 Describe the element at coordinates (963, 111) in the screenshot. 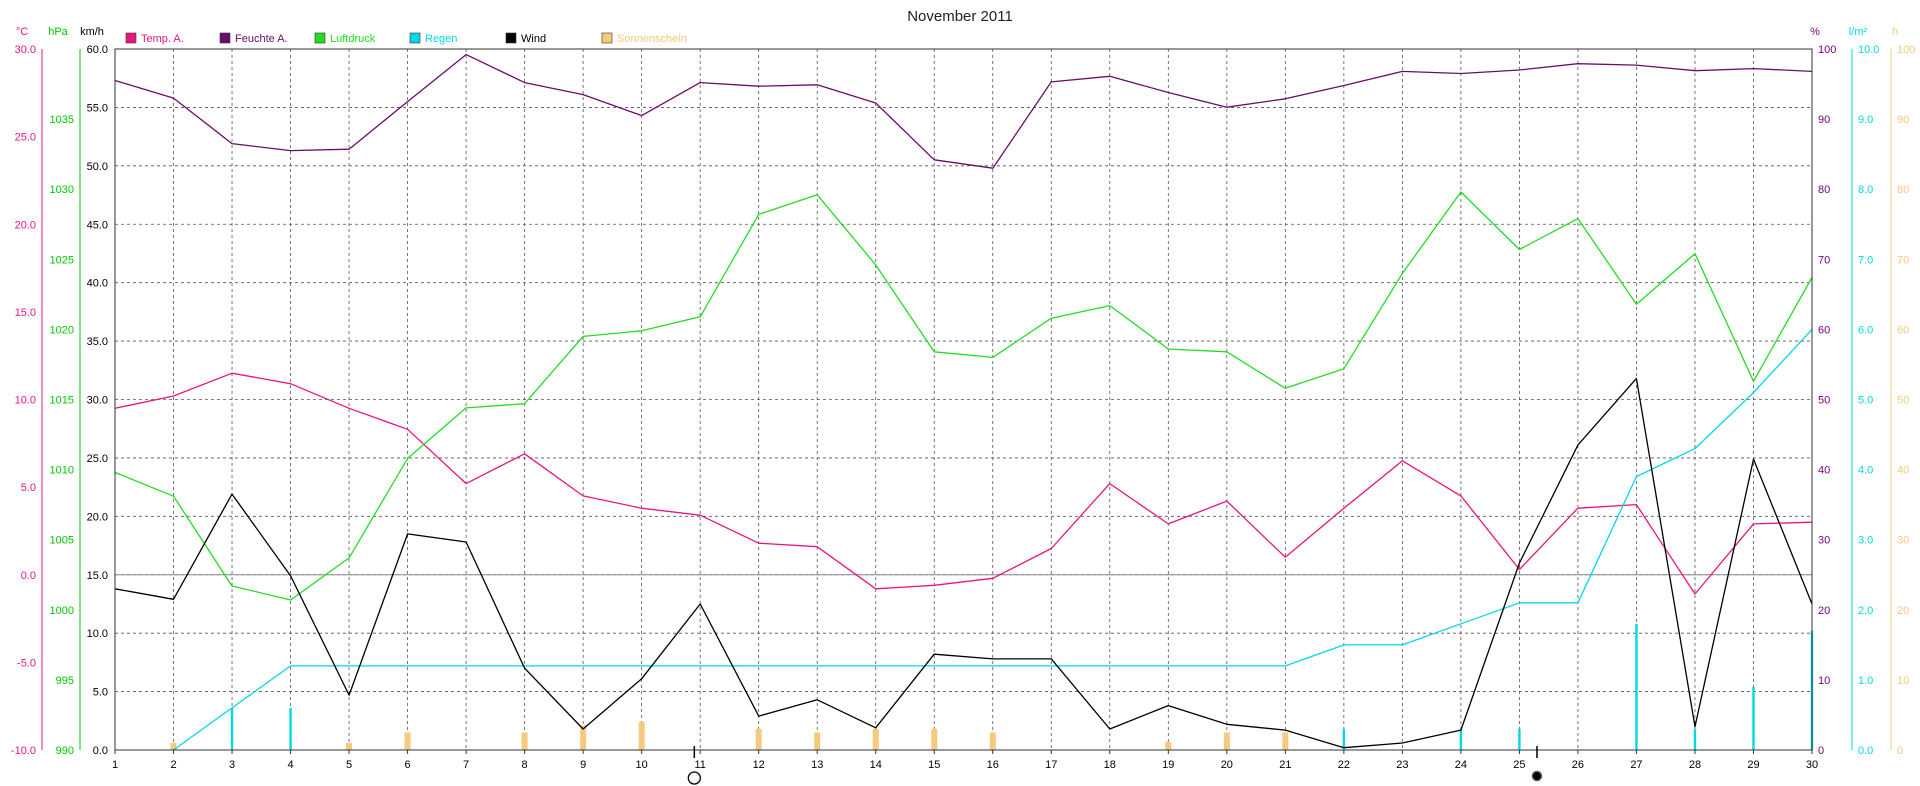

I see `series-line-feuchte-a-` at that location.